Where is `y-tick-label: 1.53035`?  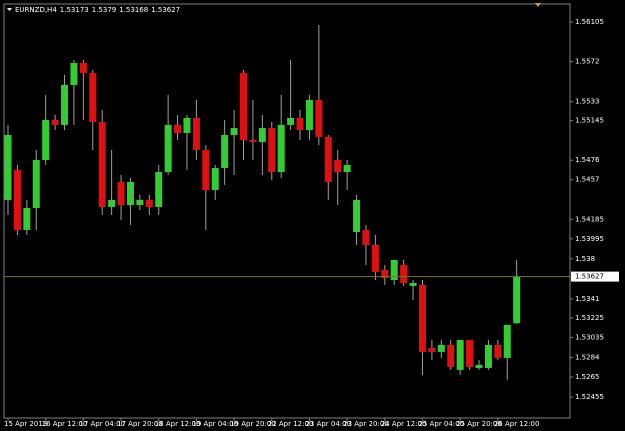 y-tick-label: 1.53035 is located at coordinates (589, 337).